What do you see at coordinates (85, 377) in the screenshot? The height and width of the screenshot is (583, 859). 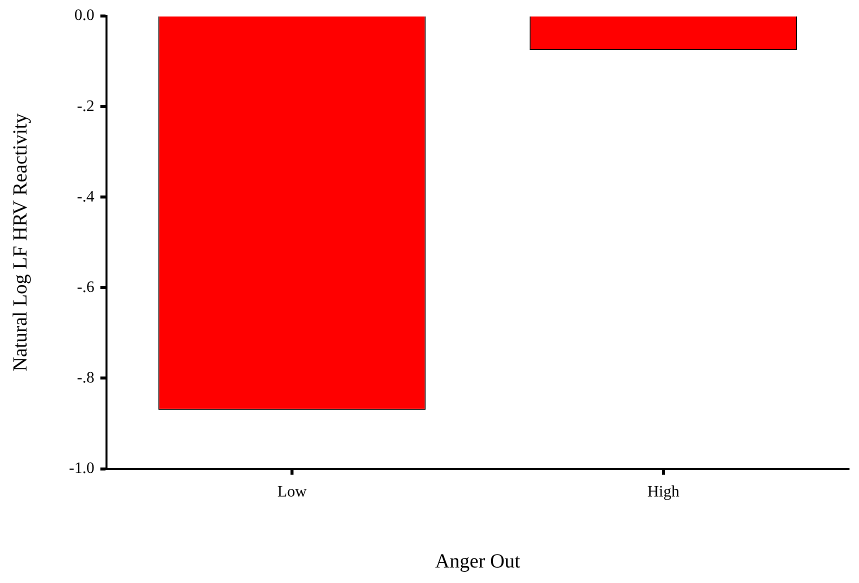 I see `y-tick-label: -.8` at bounding box center [85, 377].